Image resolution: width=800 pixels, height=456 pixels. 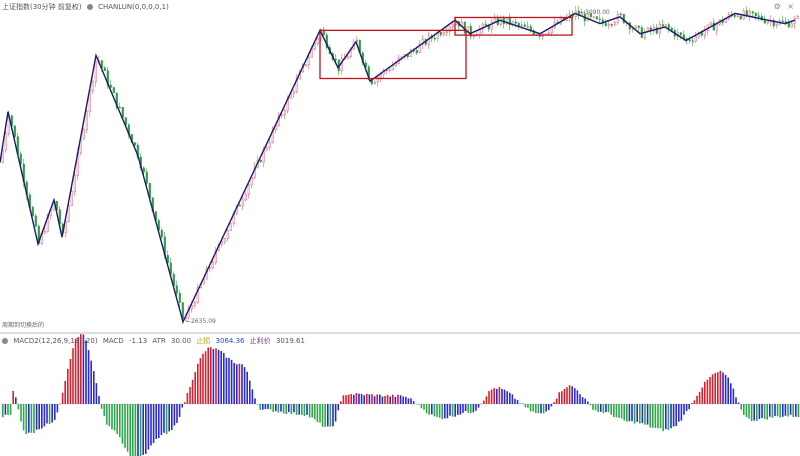 I want to click on close-icon: ×, so click(x=790, y=6).